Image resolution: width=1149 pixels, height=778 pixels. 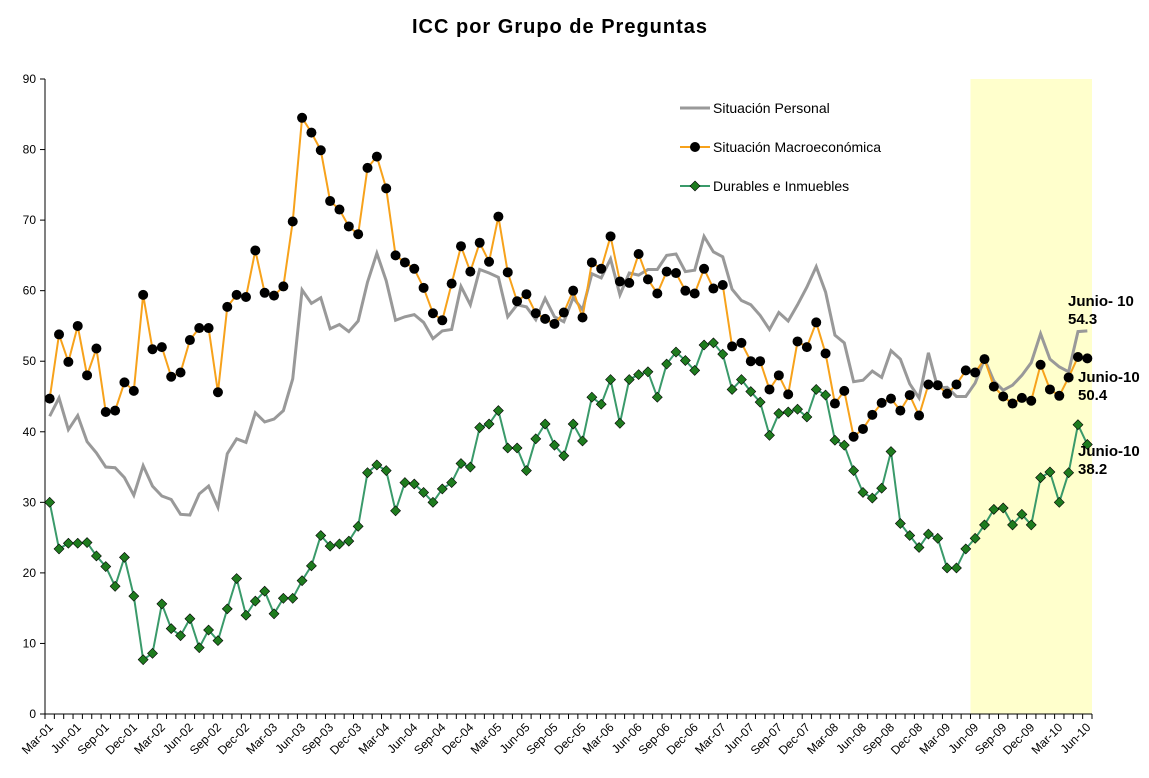 What do you see at coordinates (121, 738) in the screenshot?
I see `x-tick-label: Dec-01` at bounding box center [121, 738].